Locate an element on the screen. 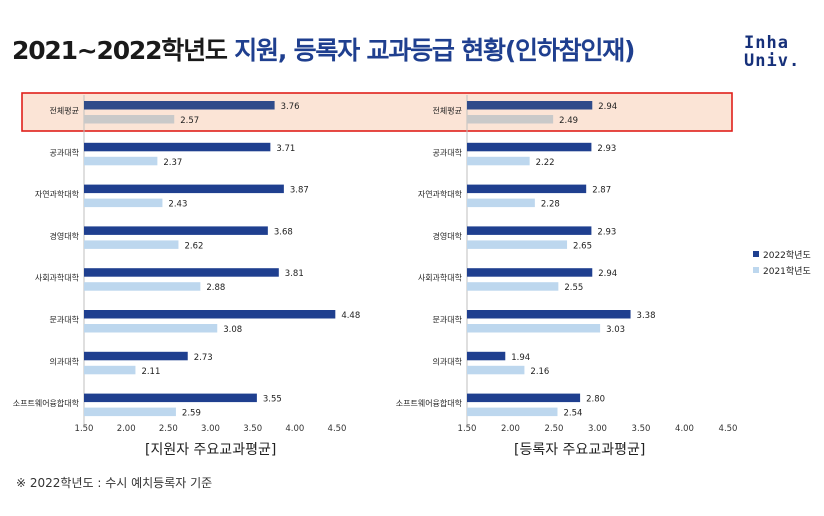  chart-0-value-label: 2.73 is located at coordinates (203, 358).